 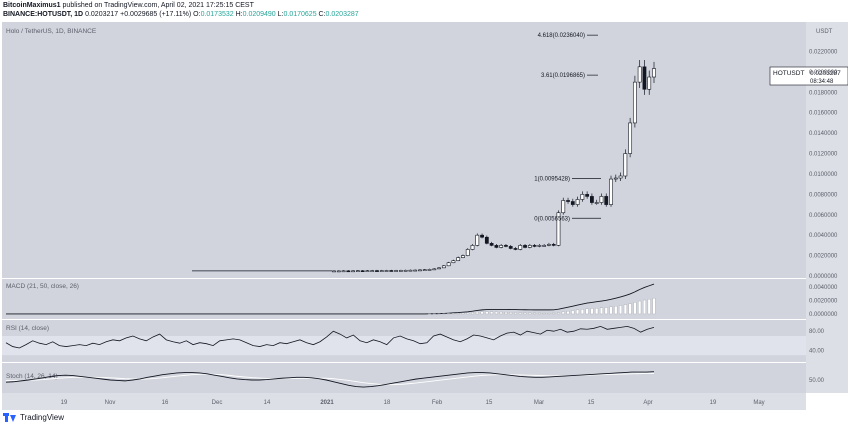 I want to click on time-axis-tick: Feb, so click(x=437, y=403).